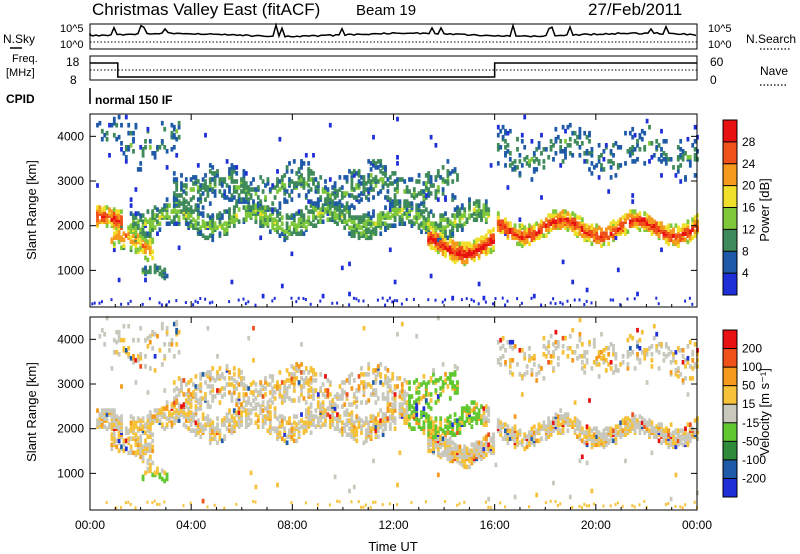 This screenshot has height=554, width=800. Describe the element at coordinates (393, 70) in the screenshot. I see `freq-trace` at that location.